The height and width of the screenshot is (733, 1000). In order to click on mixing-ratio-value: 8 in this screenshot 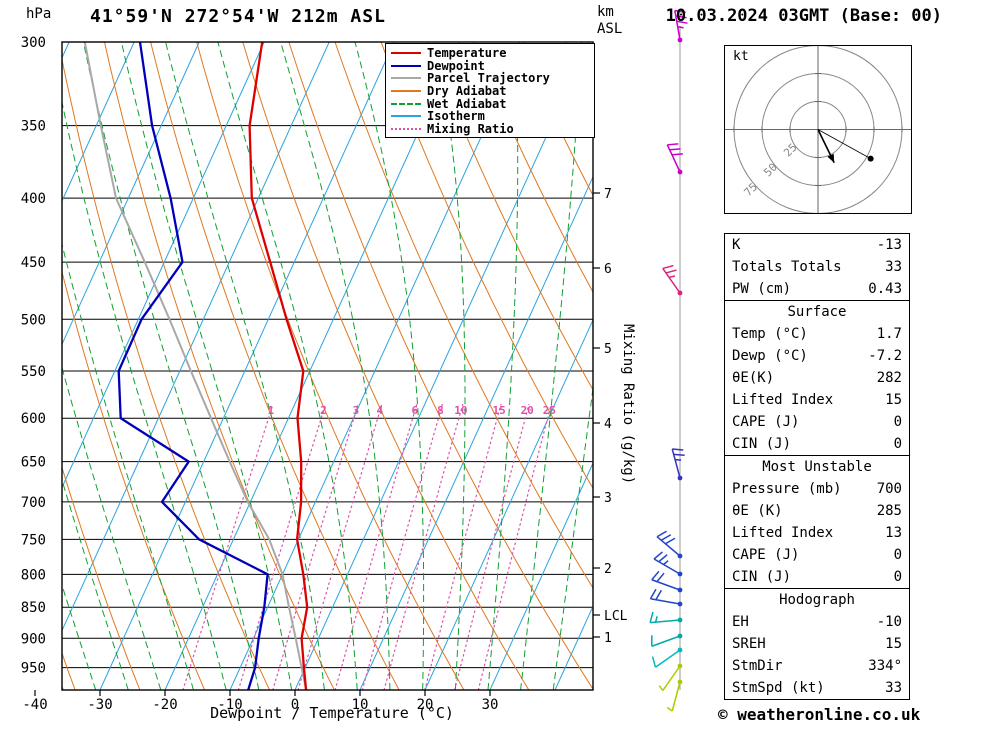, I will do `click(440, 410)`.